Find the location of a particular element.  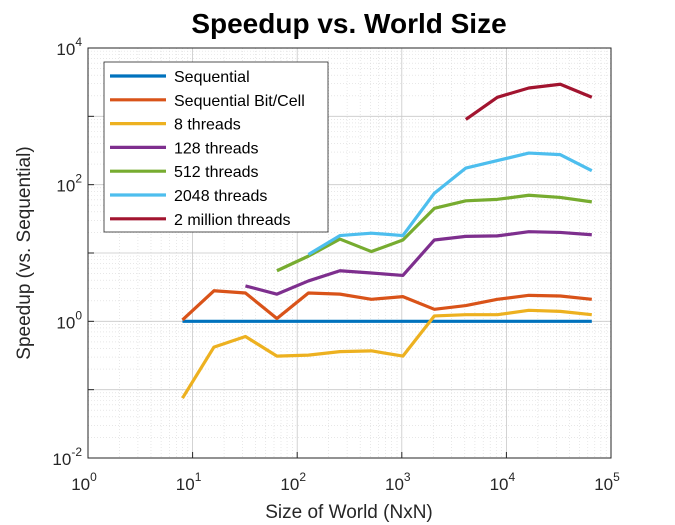

y-tick-label: 10⁻² is located at coordinates (67, 457).